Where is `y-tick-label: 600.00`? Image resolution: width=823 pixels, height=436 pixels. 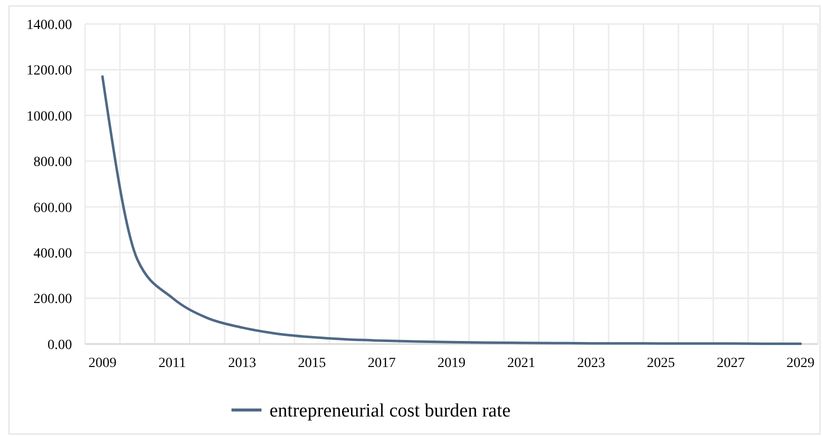 y-tick-label: 600.00 is located at coordinates (53, 208).